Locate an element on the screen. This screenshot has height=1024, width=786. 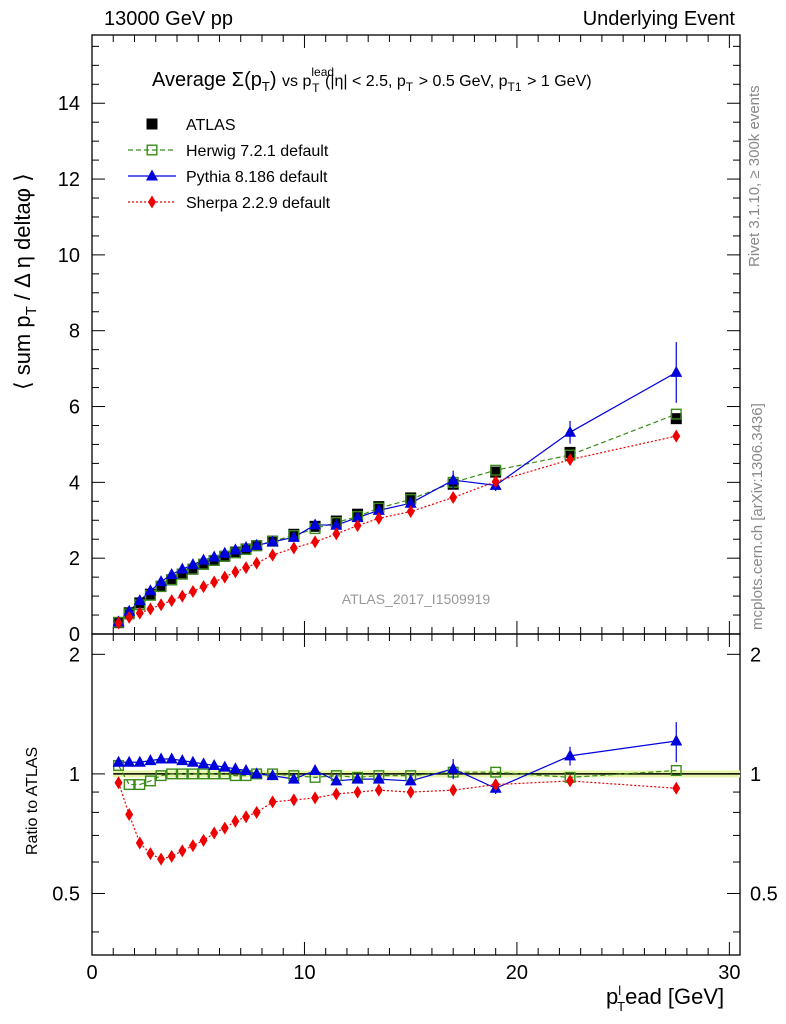
legend-label: Sherpa 2.2.9 default is located at coordinates (258, 203).